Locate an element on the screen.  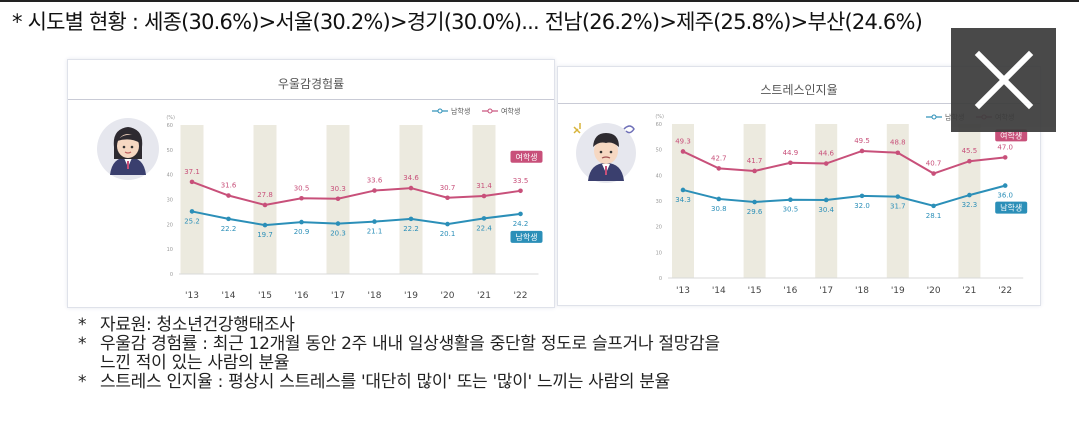
male-data-label: 30.4 is located at coordinates (826, 210).